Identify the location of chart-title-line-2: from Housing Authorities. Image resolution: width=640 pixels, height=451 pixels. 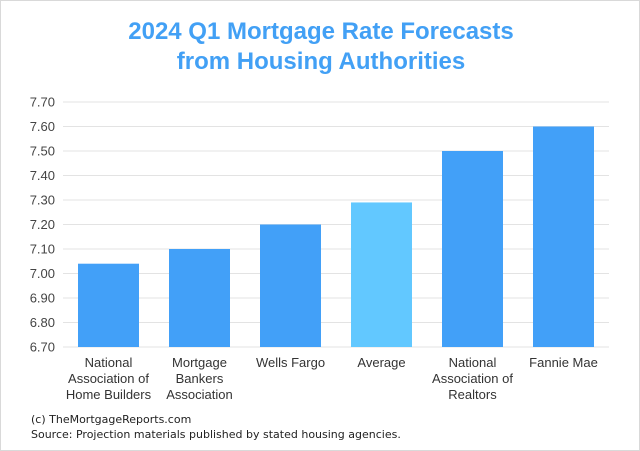
(321, 61).